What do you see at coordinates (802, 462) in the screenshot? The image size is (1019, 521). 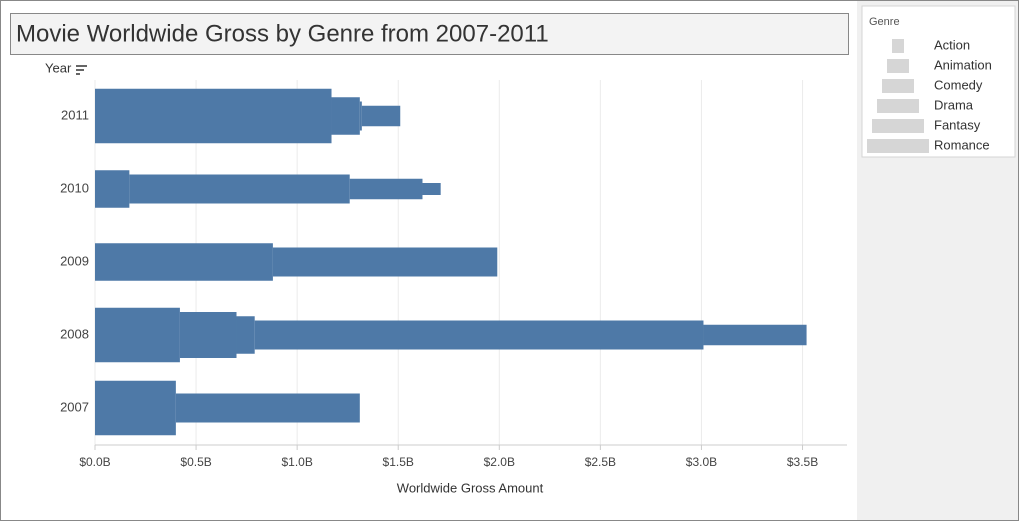 I see `x-tick-label: $3.5B` at bounding box center [802, 462].